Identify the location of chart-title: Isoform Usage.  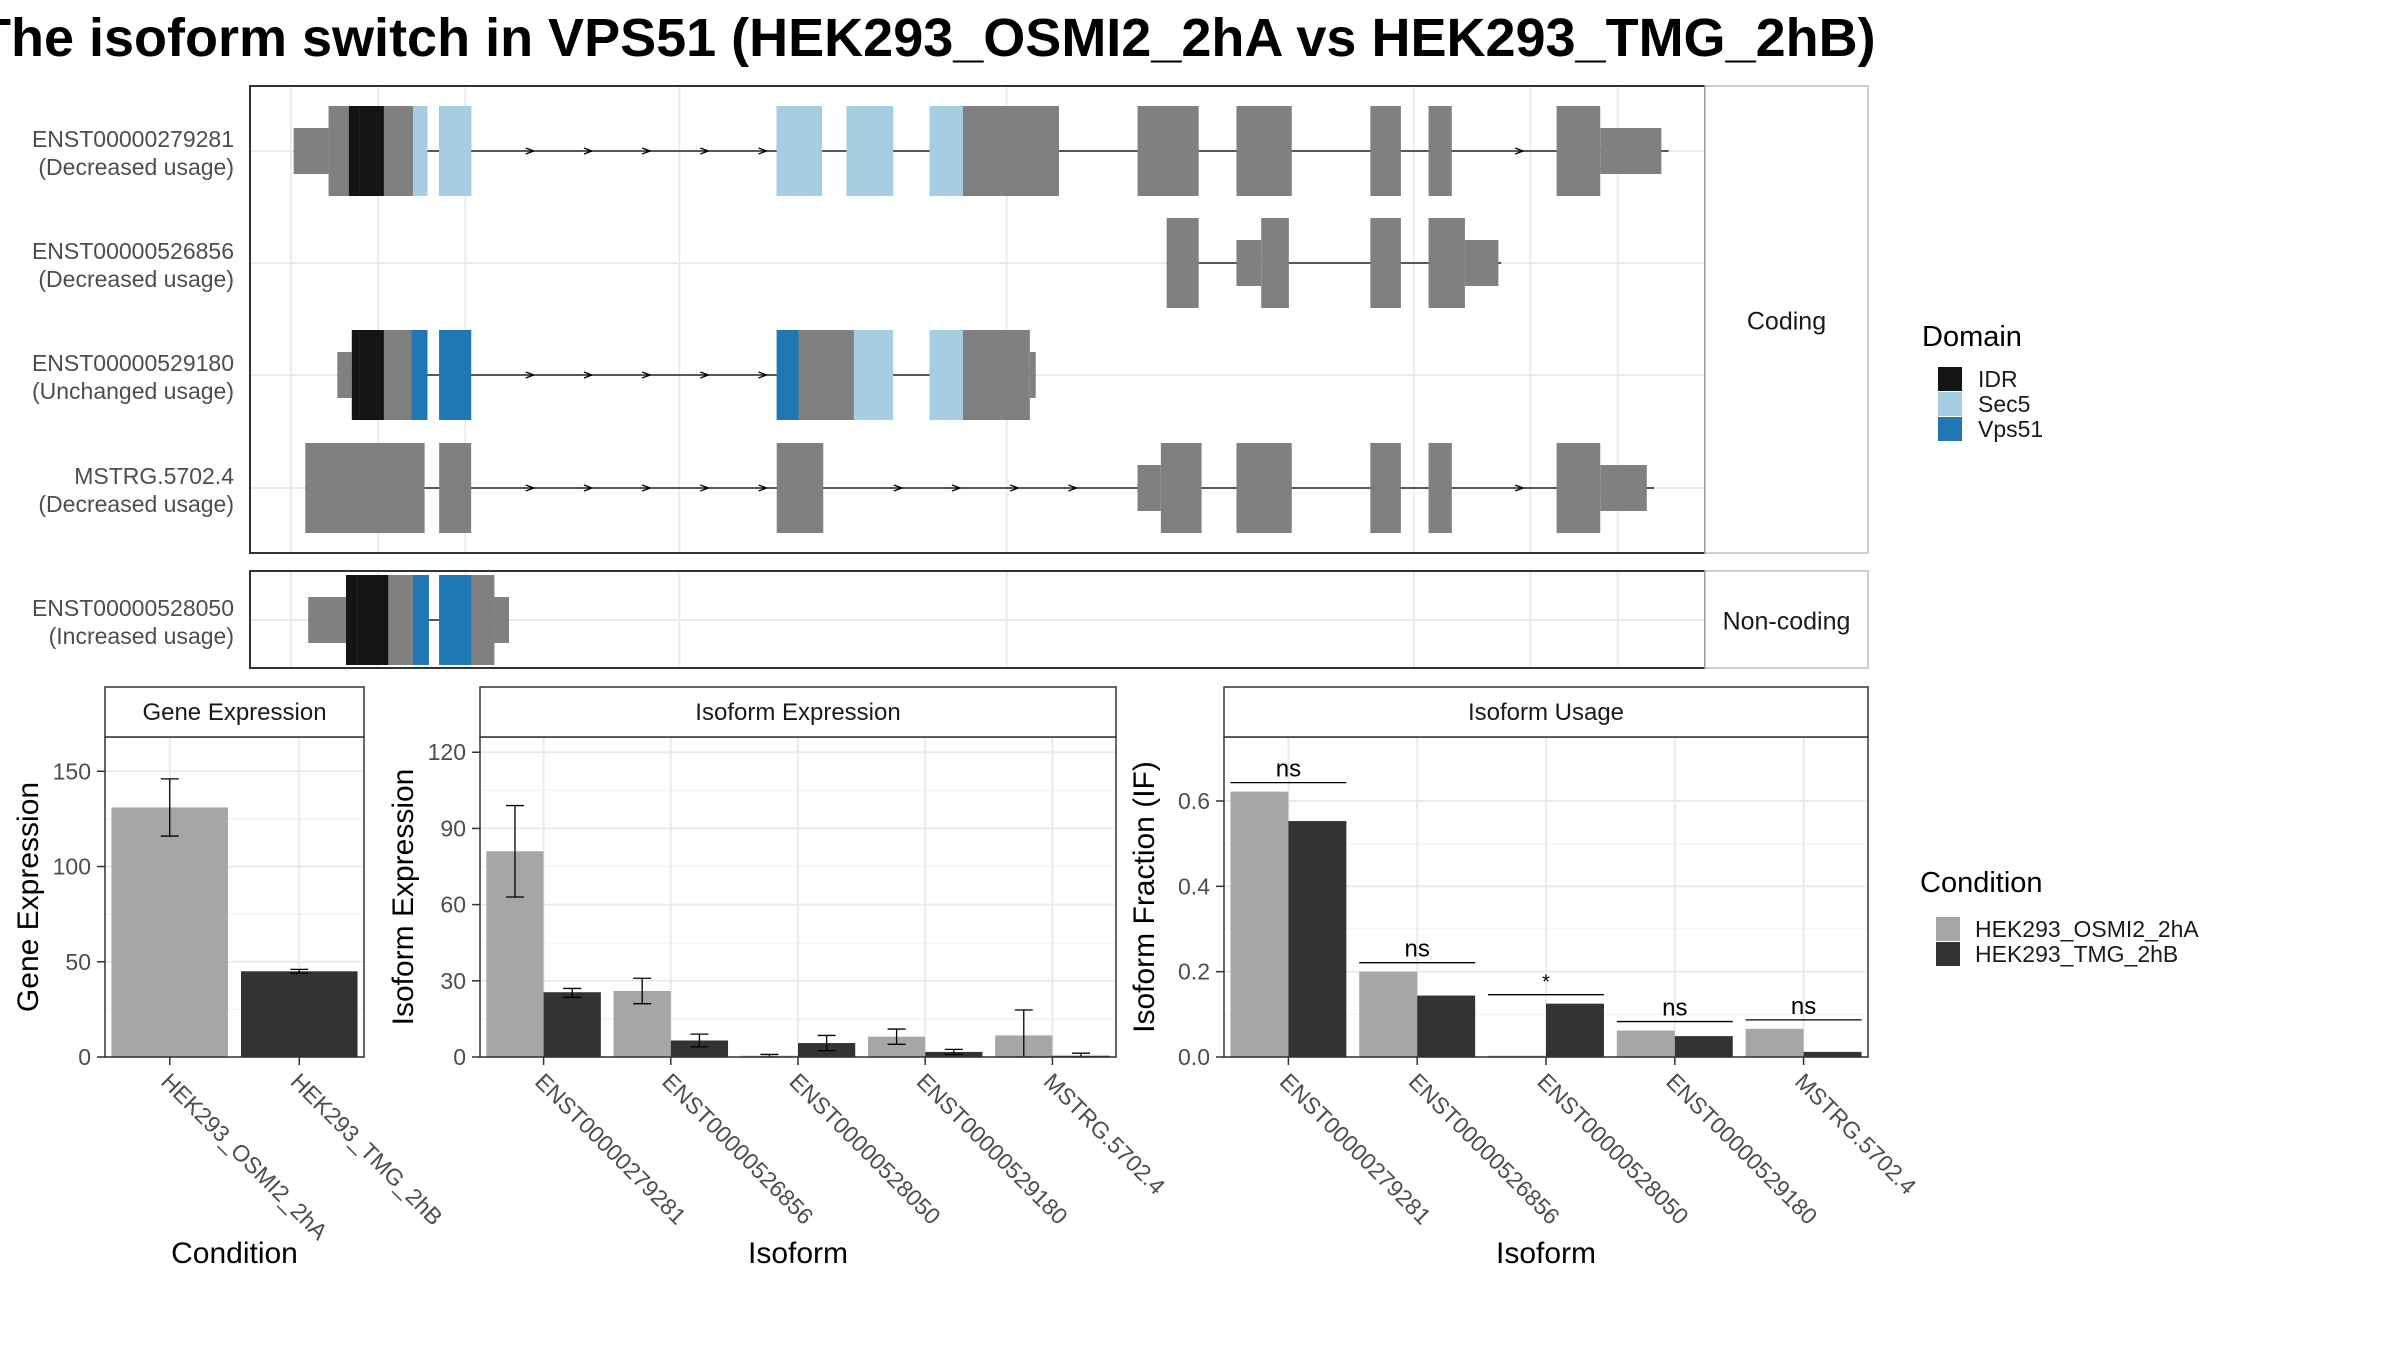
(1546, 712).